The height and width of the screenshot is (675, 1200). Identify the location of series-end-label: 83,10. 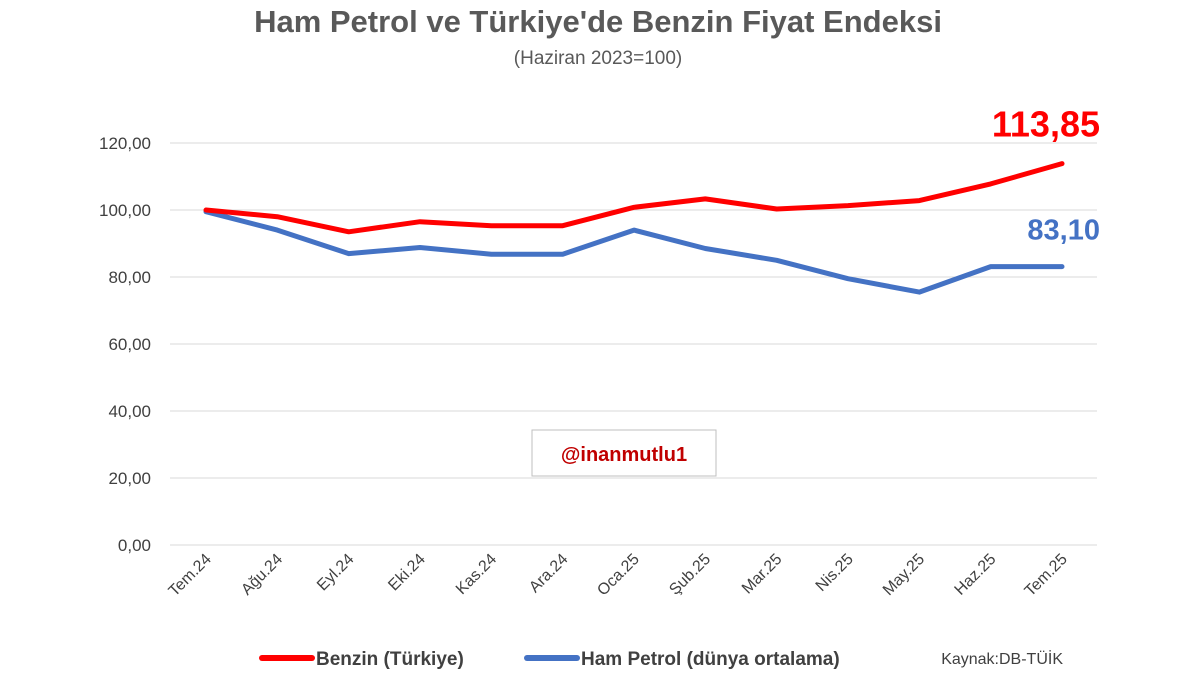
(1063, 231).